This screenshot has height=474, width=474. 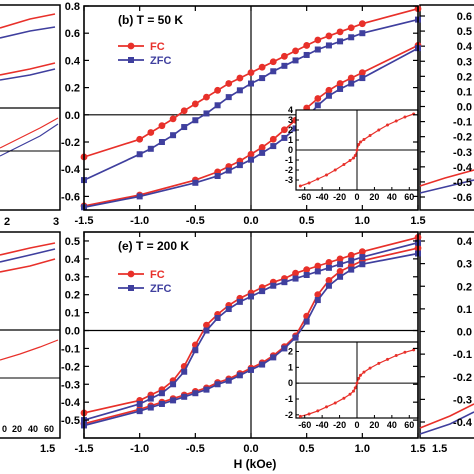 What do you see at coordinates (157, 275) in the screenshot?
I see `legend-label-fc: FC` at bounding box center [157, 275].